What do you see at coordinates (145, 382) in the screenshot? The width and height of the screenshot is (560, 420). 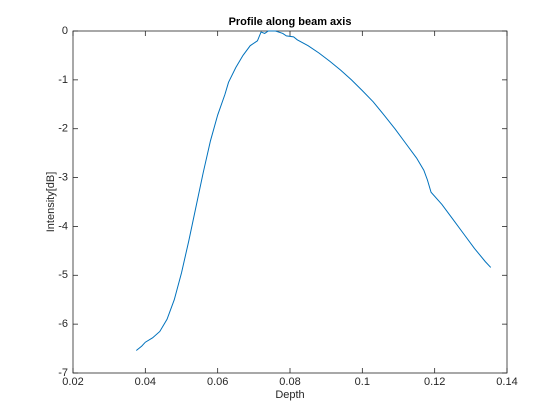 I see `x-tick-label: 0.04` at bounding box center [145, 382].